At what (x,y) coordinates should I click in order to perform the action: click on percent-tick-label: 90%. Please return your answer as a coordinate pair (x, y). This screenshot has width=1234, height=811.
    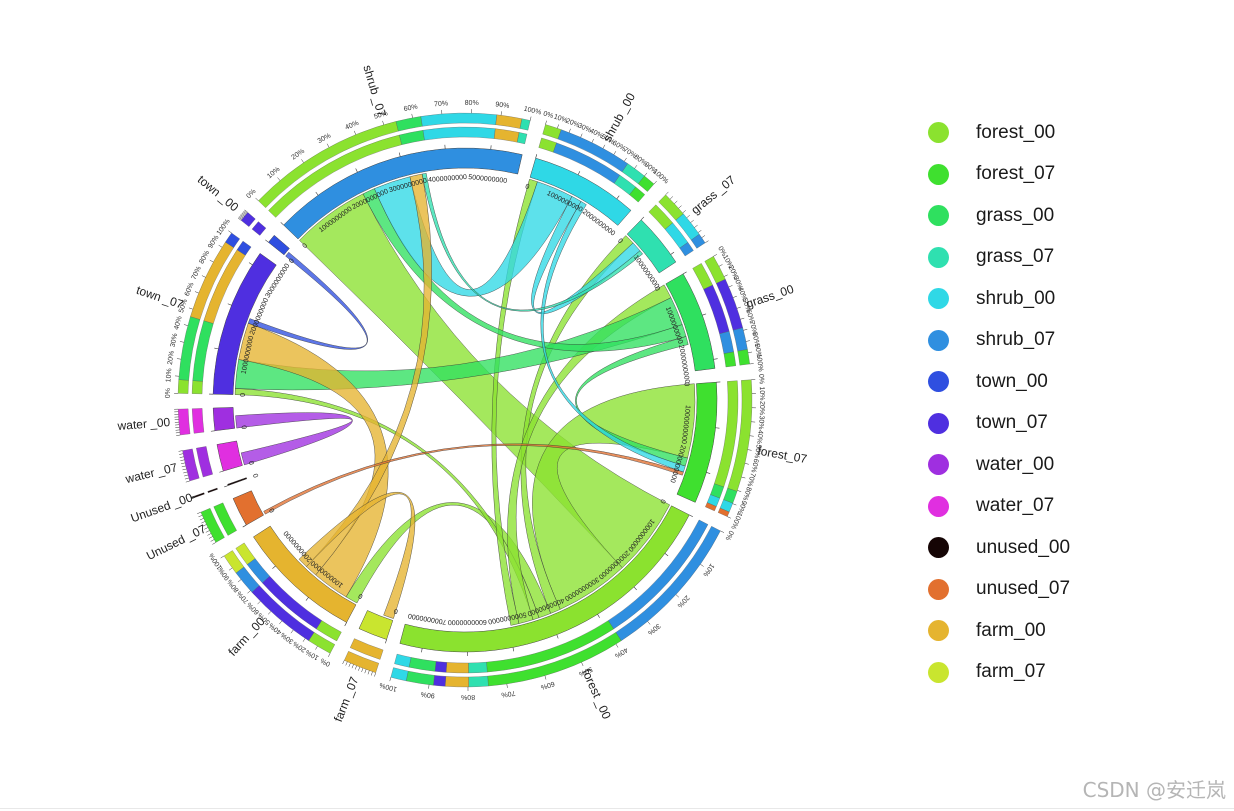
    Looking at the image, I should click on (742, 507).